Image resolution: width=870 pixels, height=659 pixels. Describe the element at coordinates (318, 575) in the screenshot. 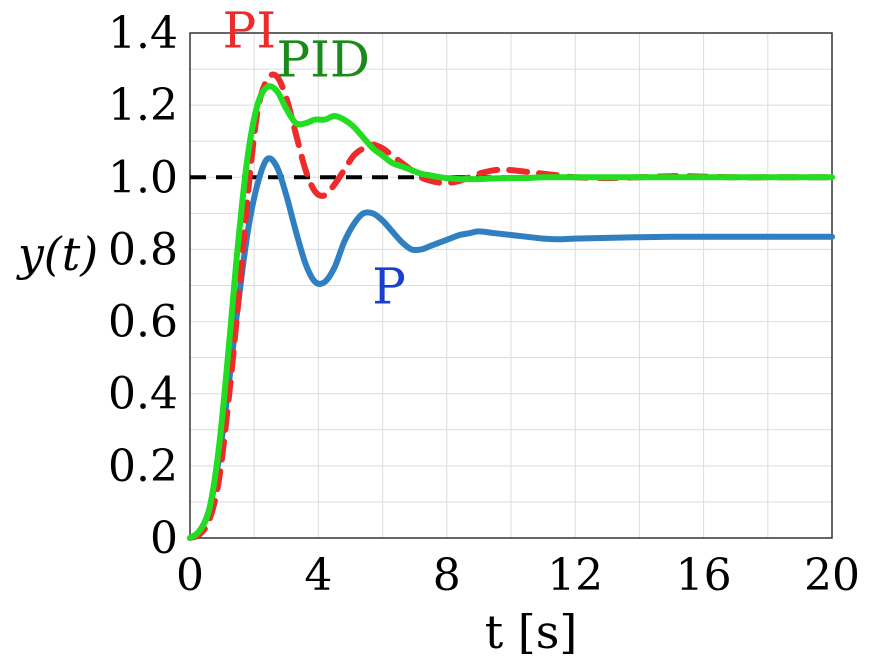

I see `x-tick-label: 4` at that location.